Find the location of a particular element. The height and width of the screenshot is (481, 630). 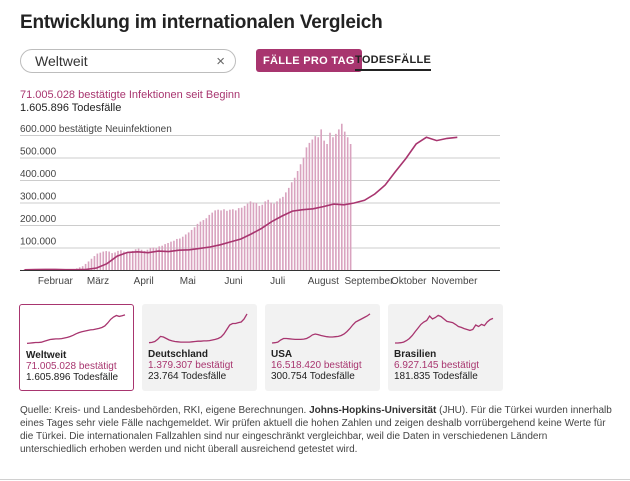

x-tick-label: Februar is located at coordinates (56, 281).